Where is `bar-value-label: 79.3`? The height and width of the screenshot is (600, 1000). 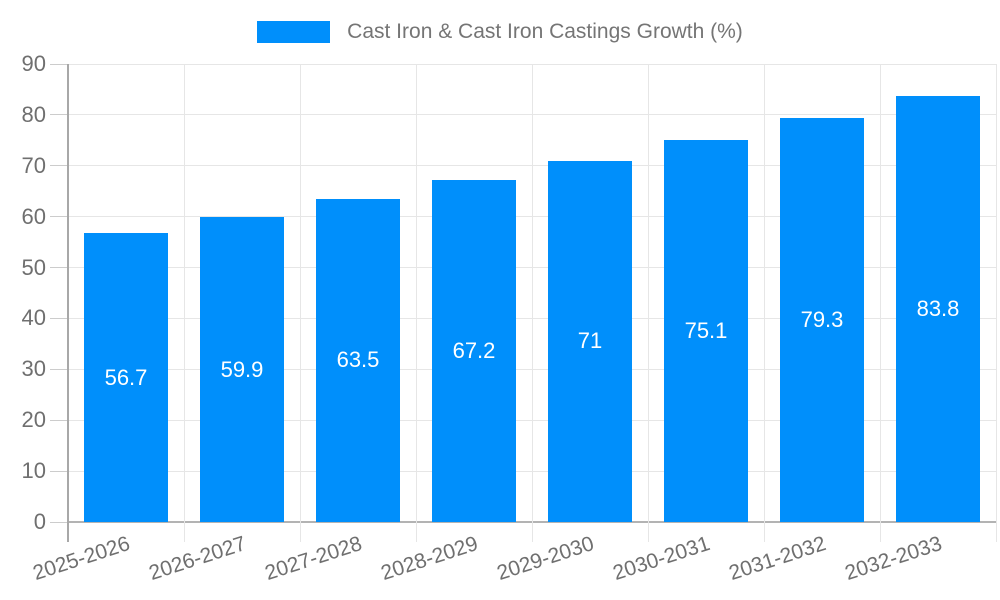
bar-value-label: 79.3 is located at coordinates (822, 320).